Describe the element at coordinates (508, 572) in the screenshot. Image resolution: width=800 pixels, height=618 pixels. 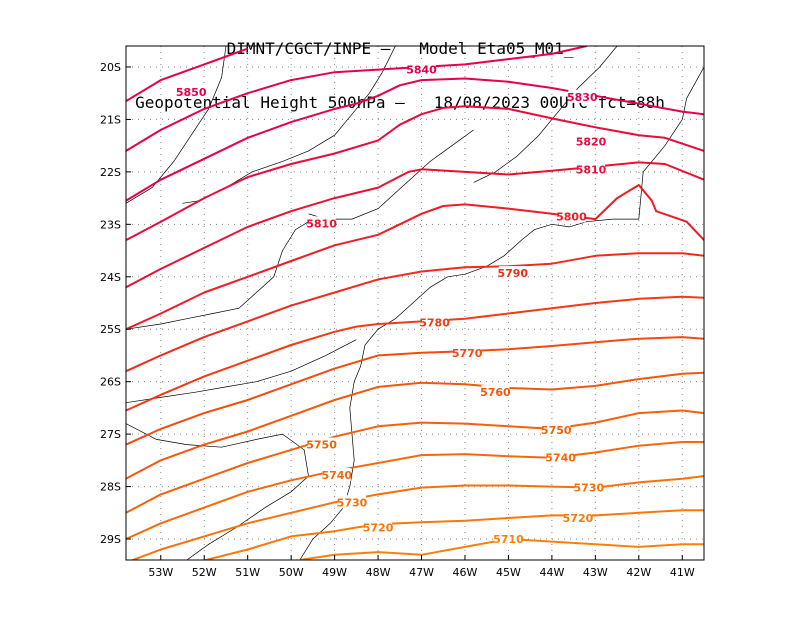
I see `lon-tick-label: 45W` at that location.